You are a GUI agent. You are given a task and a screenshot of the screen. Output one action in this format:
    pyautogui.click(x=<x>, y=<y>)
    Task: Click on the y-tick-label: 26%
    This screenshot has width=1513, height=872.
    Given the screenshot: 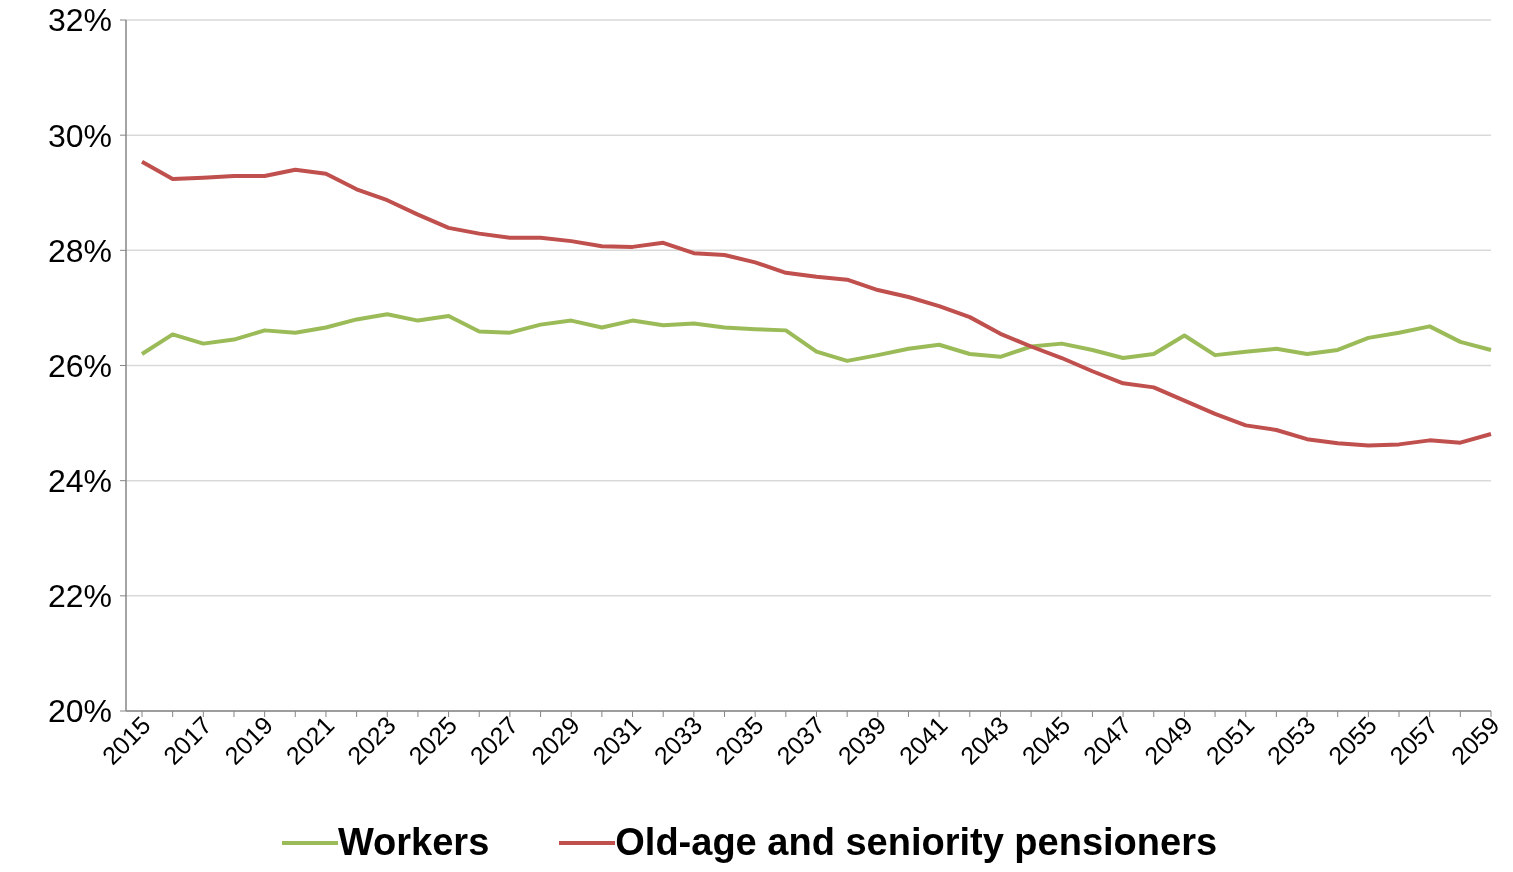 What is the action you would take?
    pyautogui.click(x=79, y=365)
    